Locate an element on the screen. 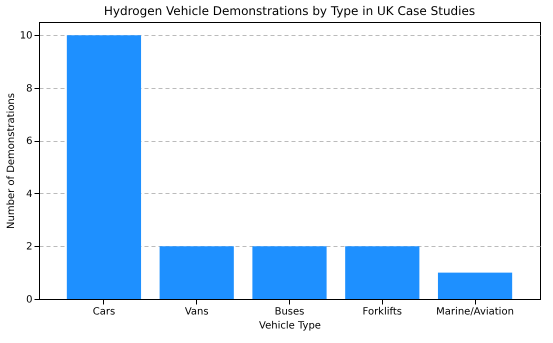  x-tick-label: Vans is located at coordinates (196, 312).